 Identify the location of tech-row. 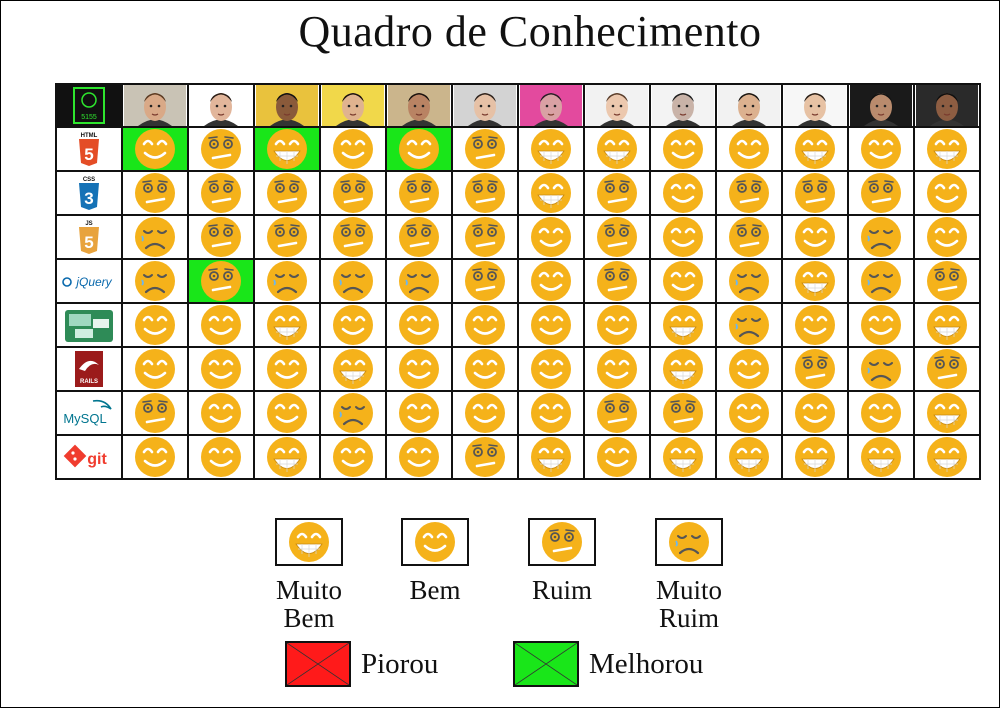
(518, 325).